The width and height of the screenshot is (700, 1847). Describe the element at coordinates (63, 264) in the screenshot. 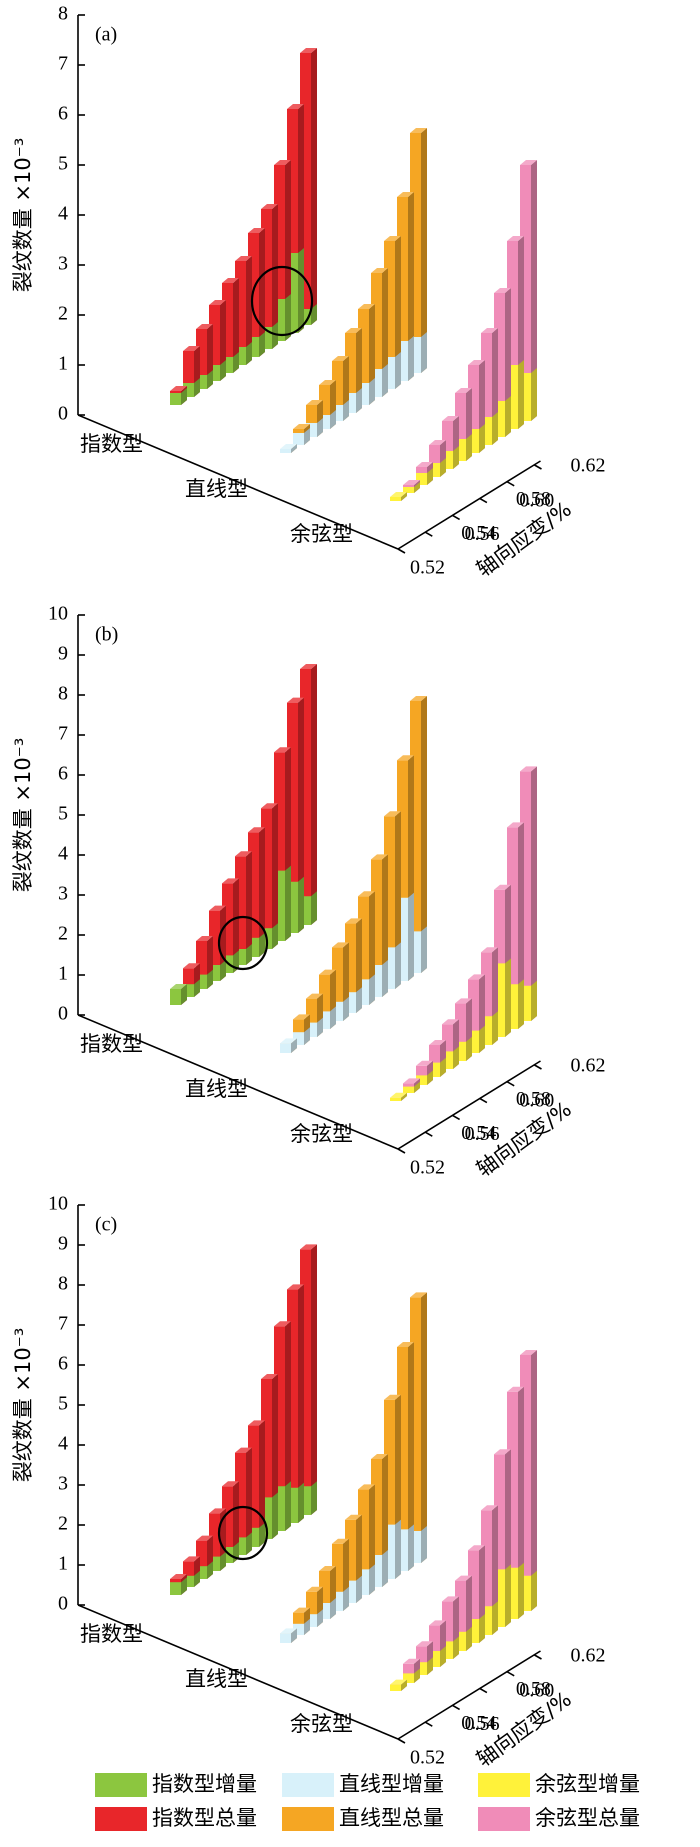

I see `y-tick-label: 3` at that location.